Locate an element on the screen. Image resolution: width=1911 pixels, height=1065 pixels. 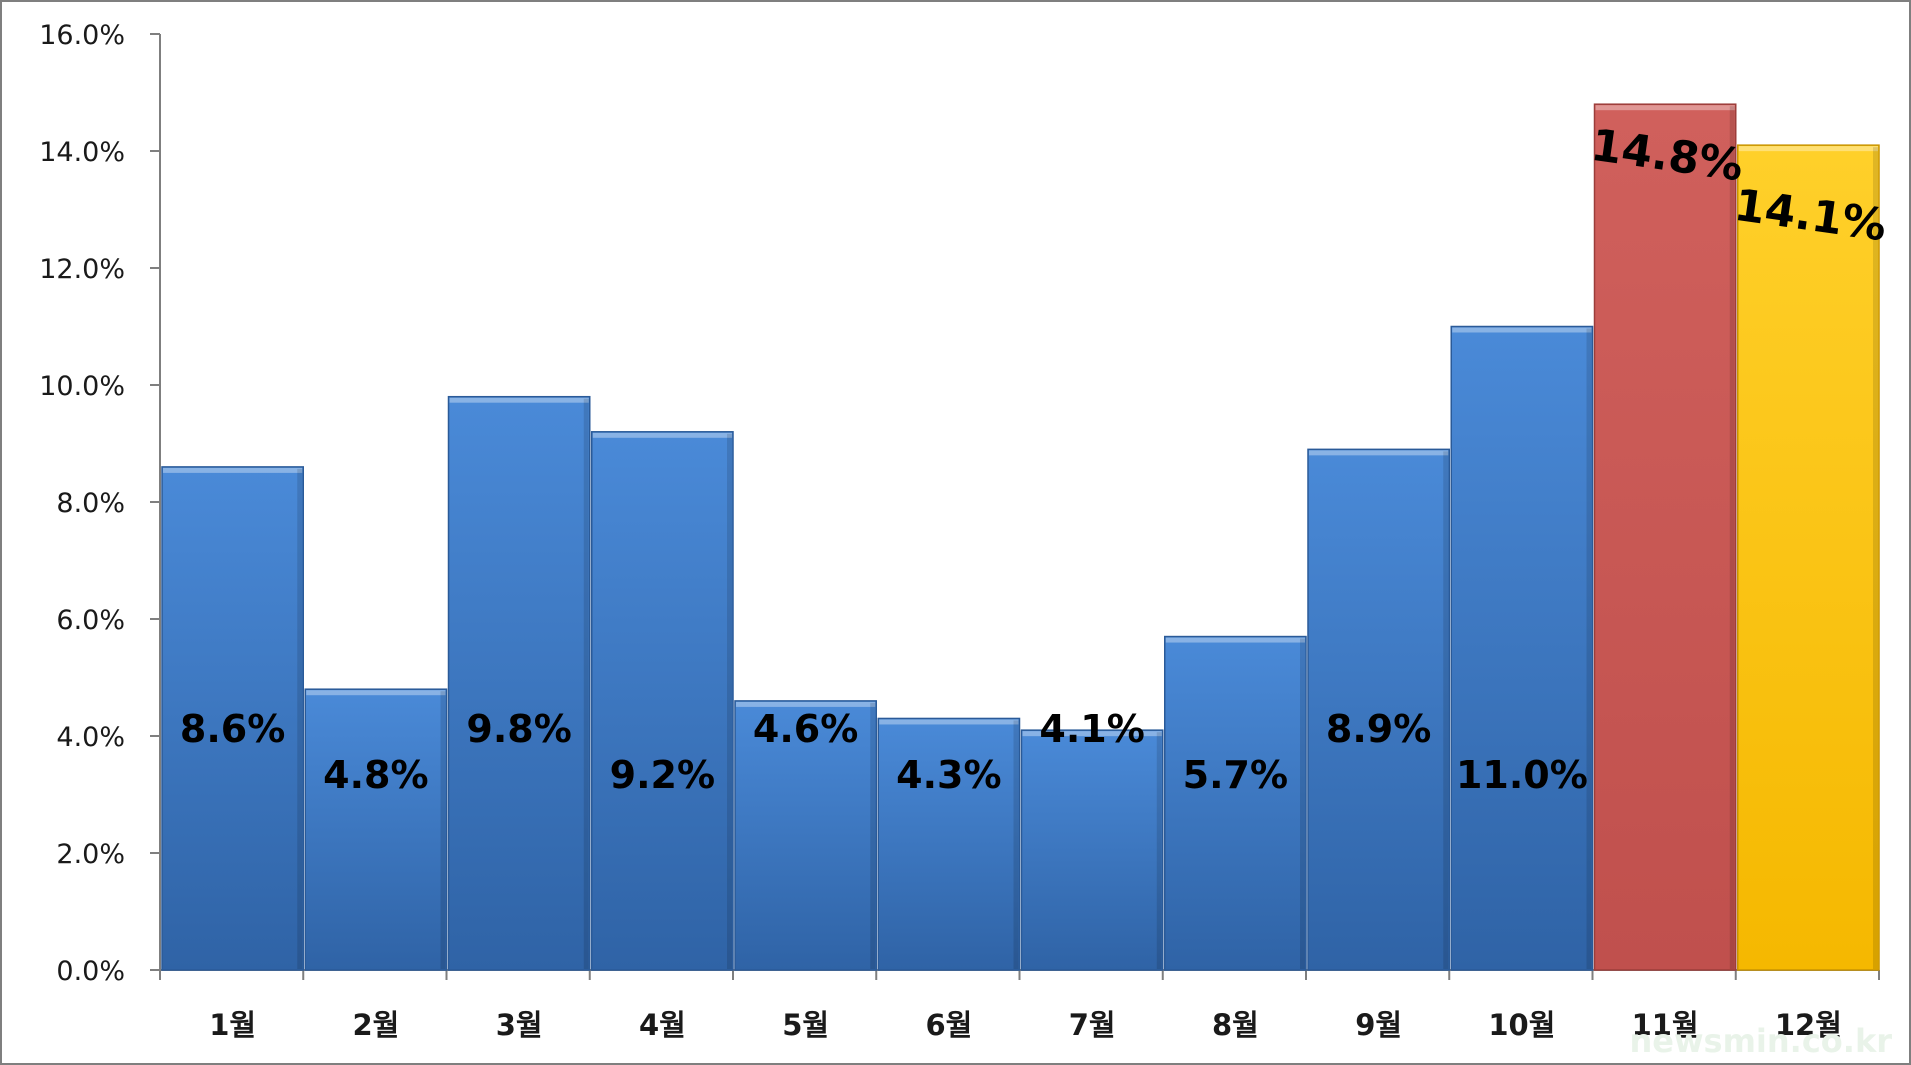
y-tick-label: 12.0% is located at coordinates (82, 269).